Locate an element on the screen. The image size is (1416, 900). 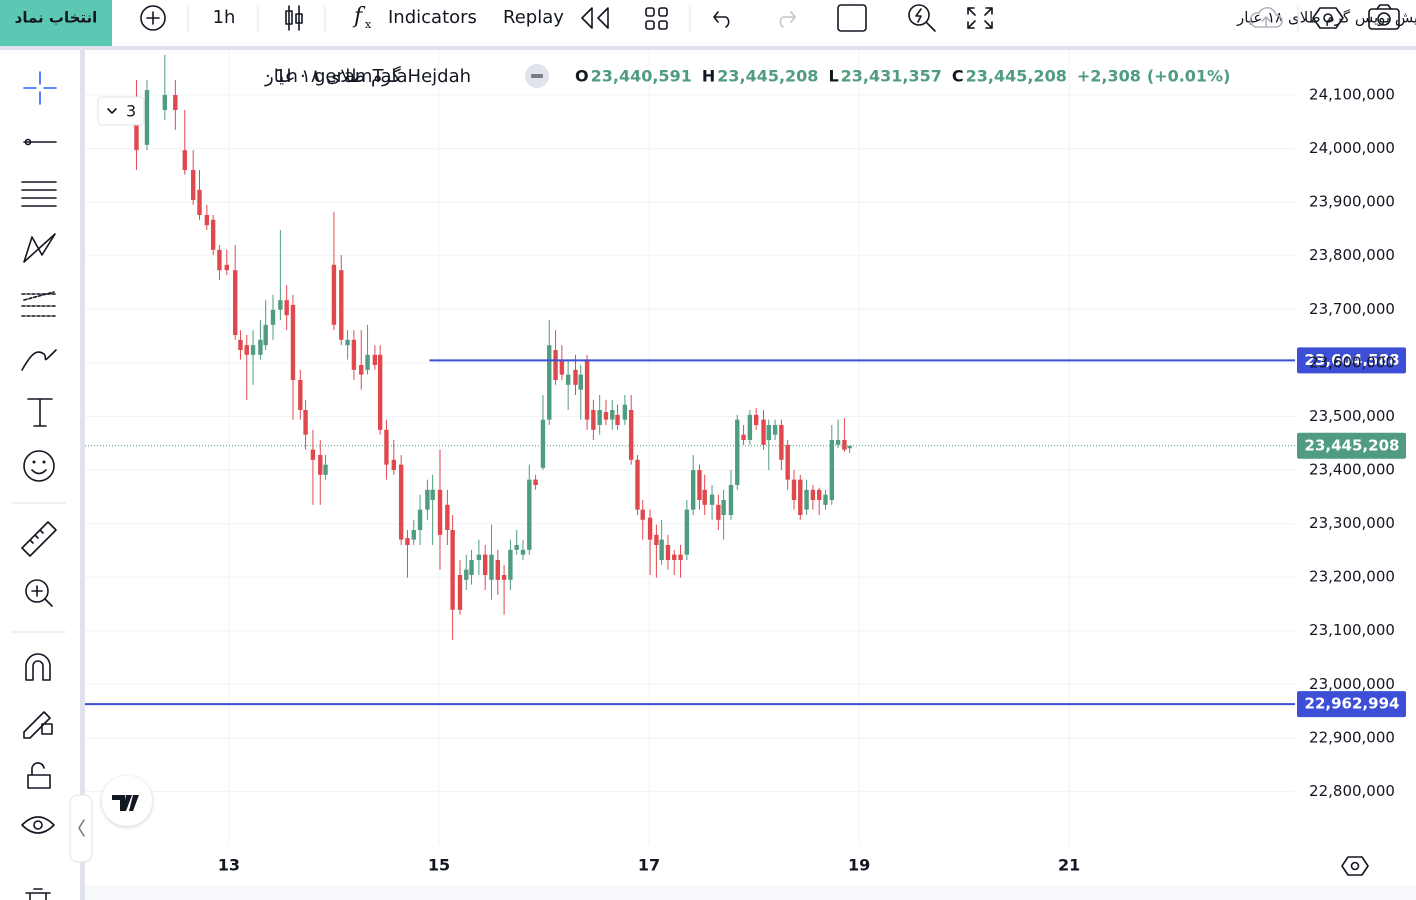
undo-button is located at coordinates (721, 19).